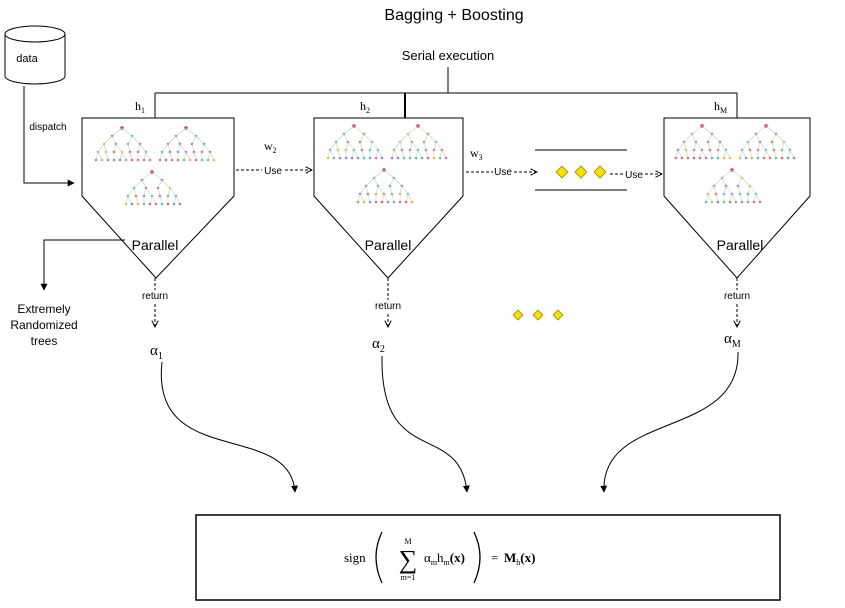  What do you see at coordinates (388, 198) in the screenshot?
I see `learner-2: Parallel` at bounding box center [388, 198].